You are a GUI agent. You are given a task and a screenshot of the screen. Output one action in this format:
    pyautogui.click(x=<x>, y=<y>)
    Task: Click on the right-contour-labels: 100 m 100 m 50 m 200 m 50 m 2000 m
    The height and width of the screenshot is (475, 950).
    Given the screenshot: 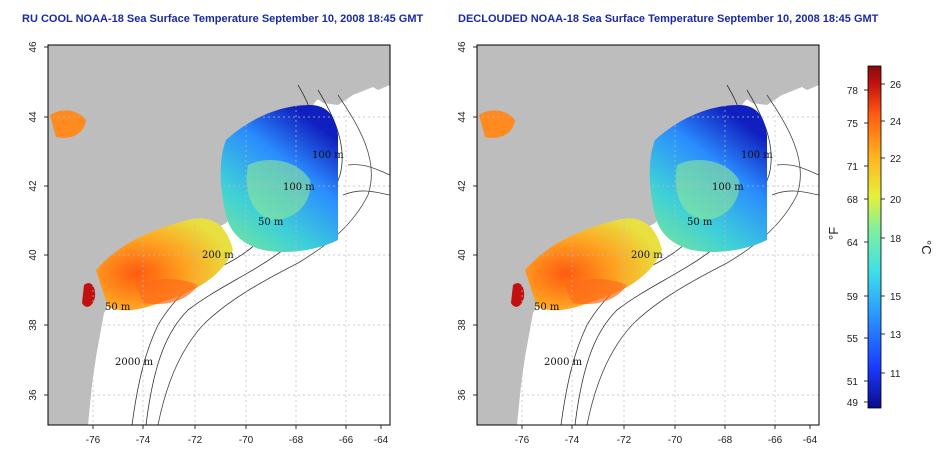 What is the action you would take?
    pyautogui.click(x=653, y=259)
    